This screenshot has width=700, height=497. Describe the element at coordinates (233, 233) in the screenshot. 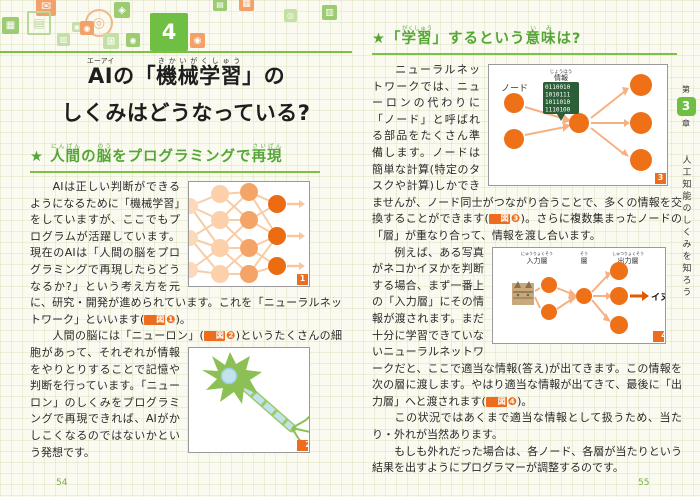

I see `network-connections` at that location.